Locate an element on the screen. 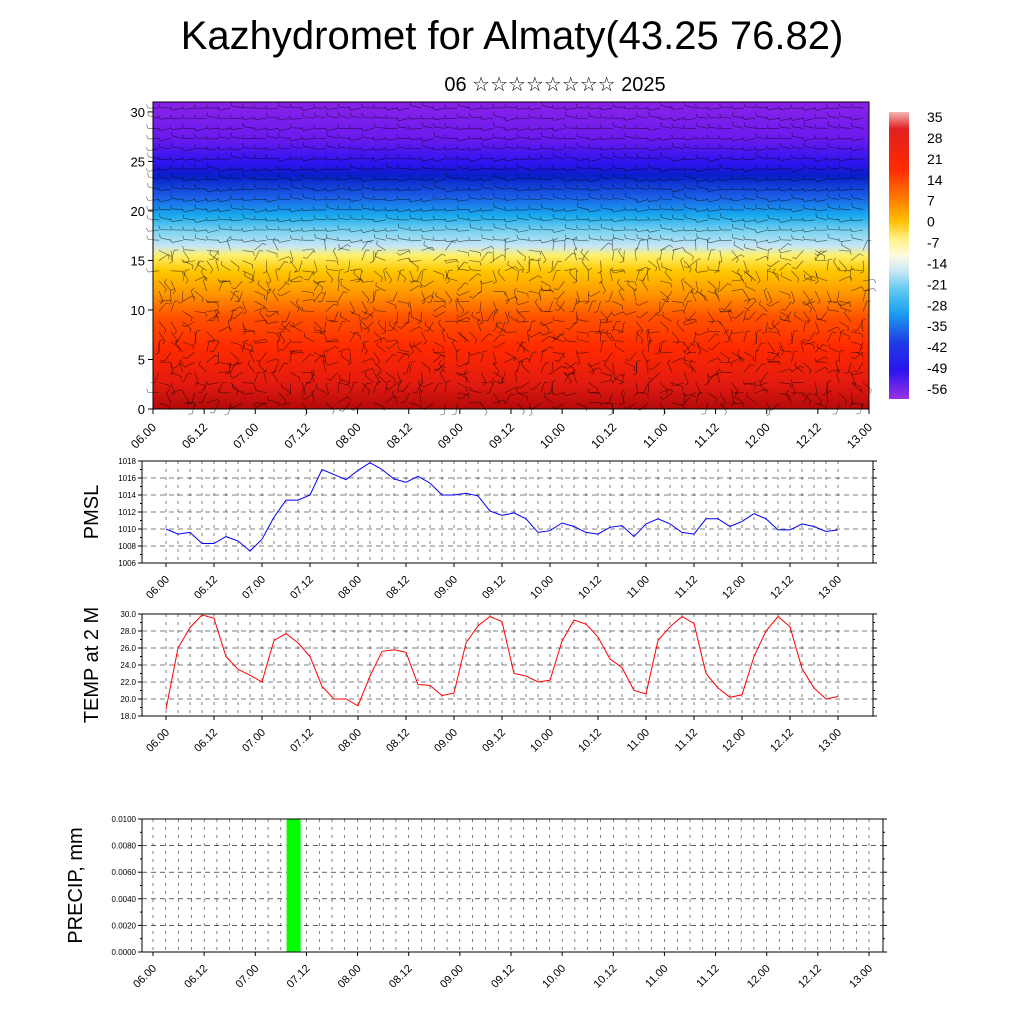 This screenshot has height=1024, width=1024. colorbar-label: 35 is located at coordinates (935, 117).